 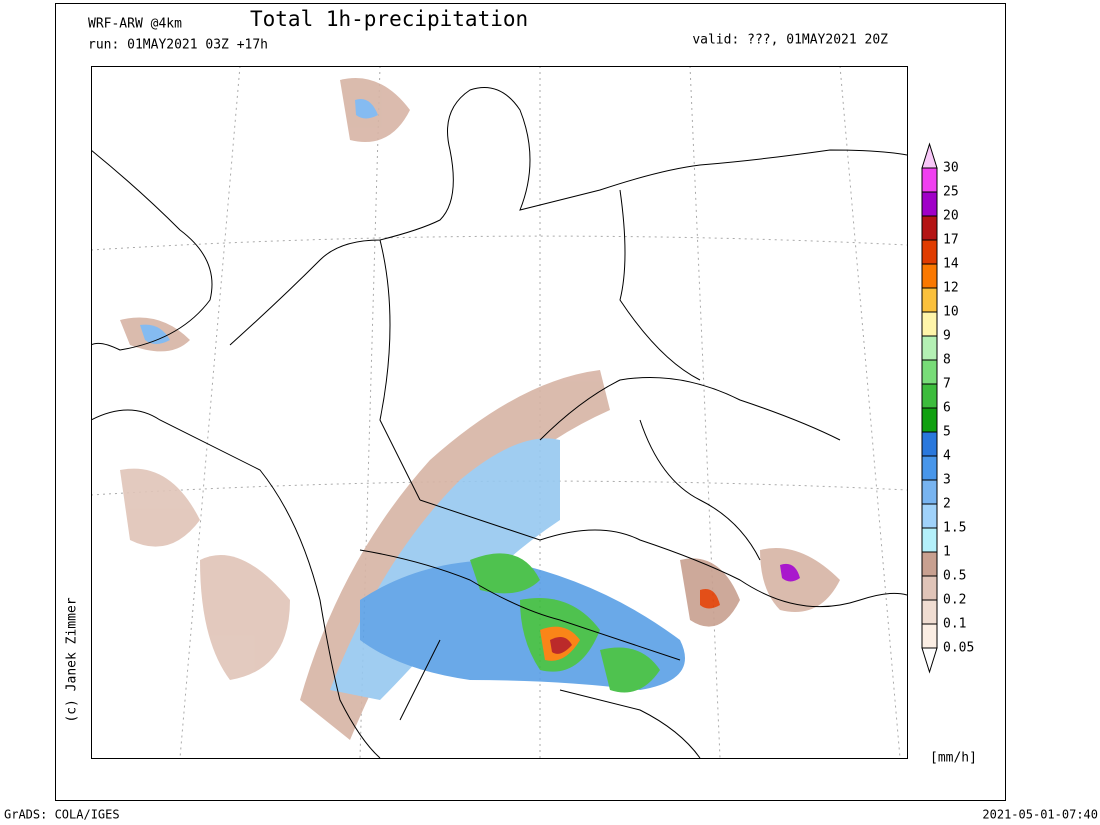 What do you see at coordinates (135, 24) in the screenshot?
I see `model-label: WRF-ARW @4km` at bounding box center [135, 24].